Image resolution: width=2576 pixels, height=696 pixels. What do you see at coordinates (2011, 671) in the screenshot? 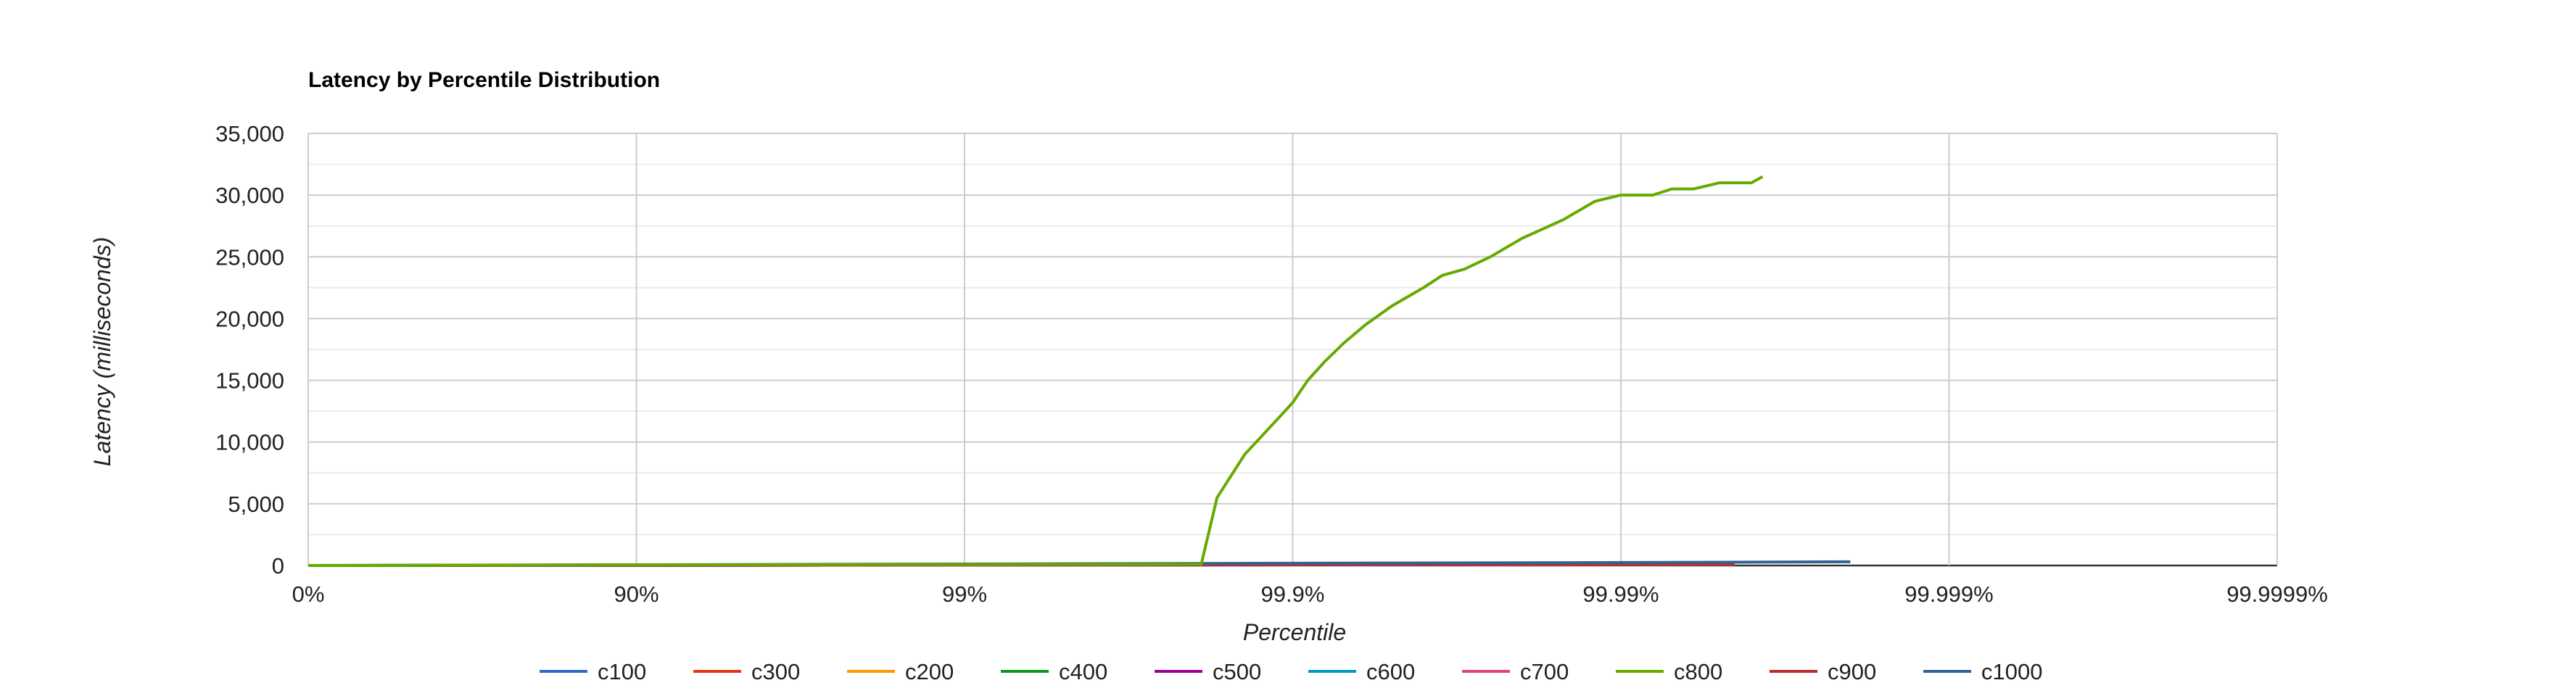
I see `legend-label-c1000: c1000` at bounding box center [2011, 671].